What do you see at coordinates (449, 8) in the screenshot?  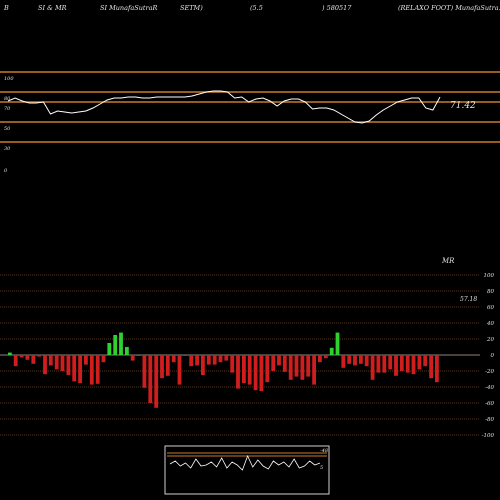 I see `header-item: (RELAXO FOOT) MunafaSutra.com` at bounding box center [449, 8].